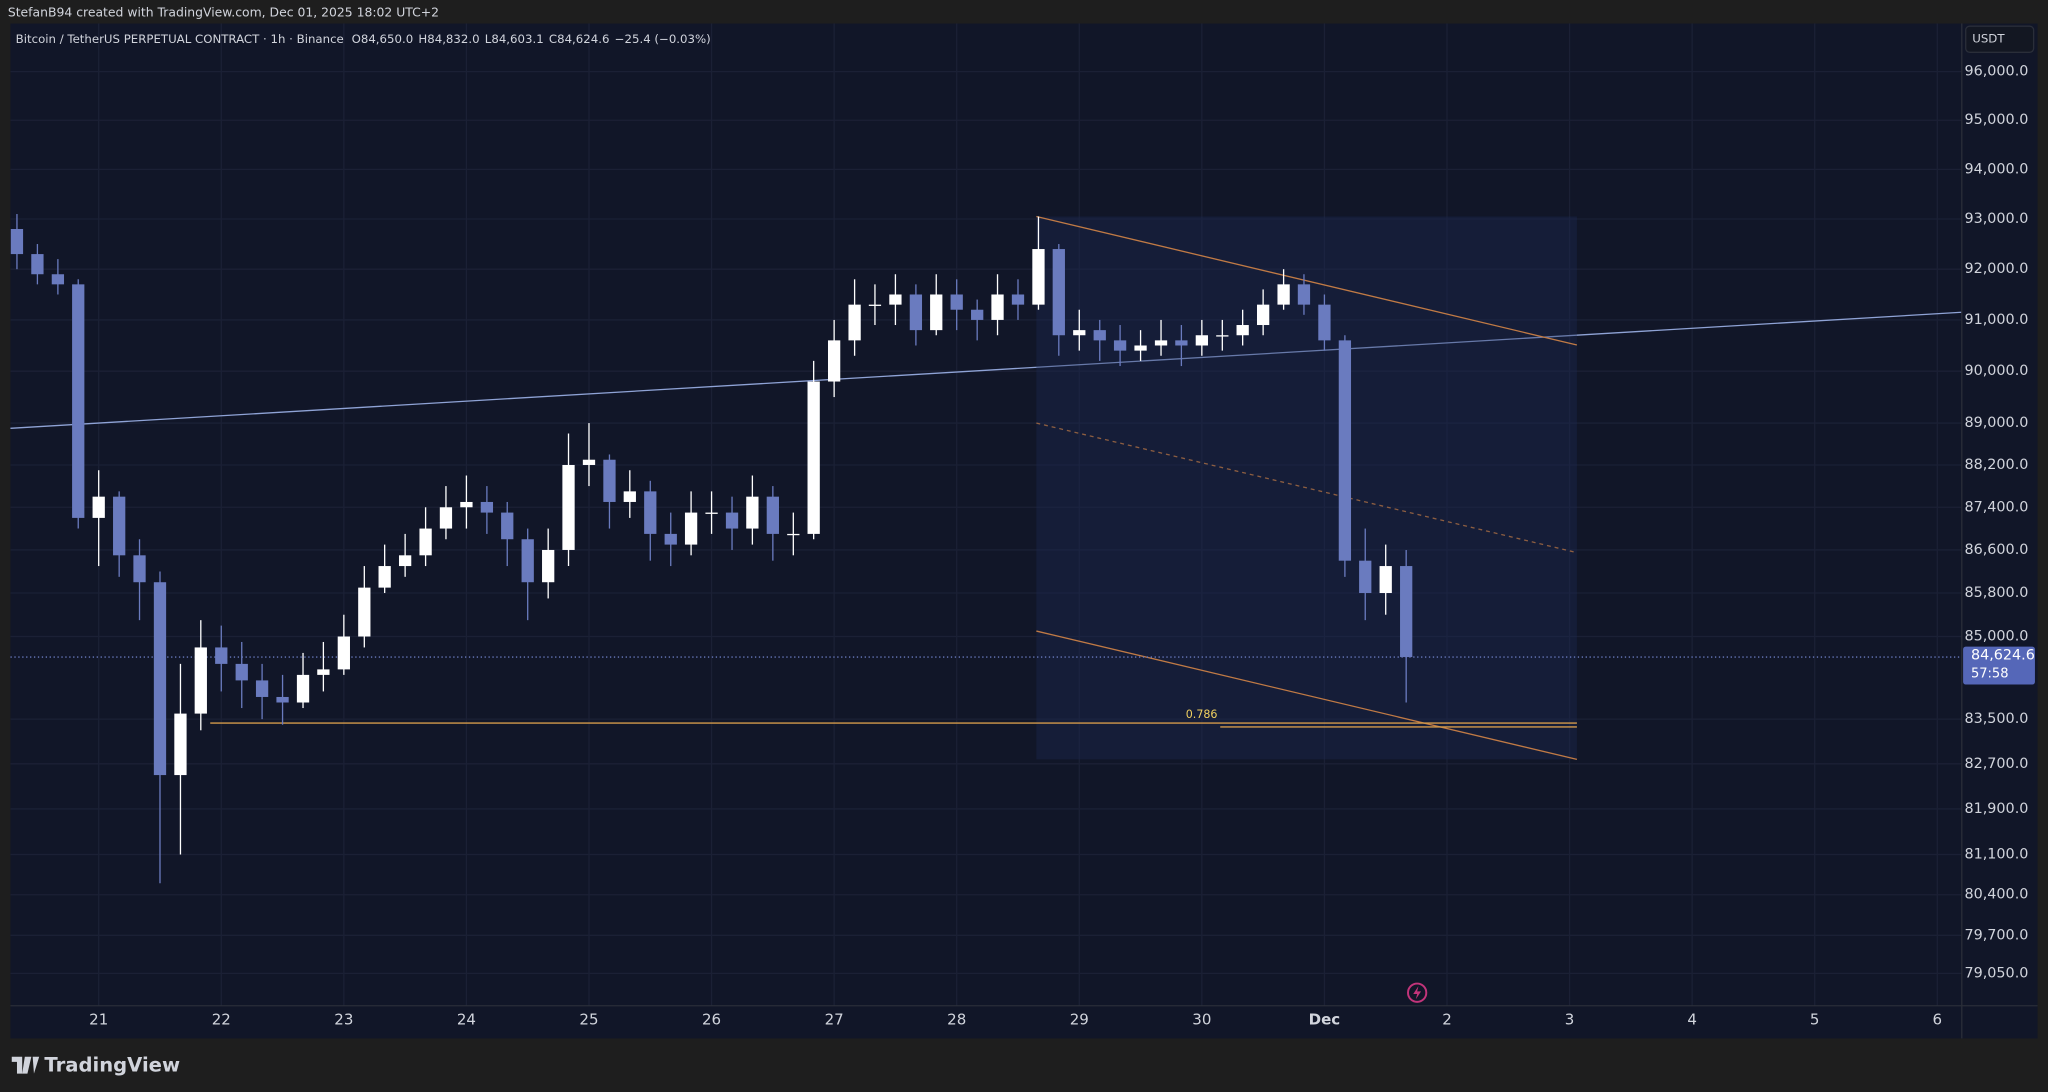  I want to click on currency: USDT, so click(1988, 39).